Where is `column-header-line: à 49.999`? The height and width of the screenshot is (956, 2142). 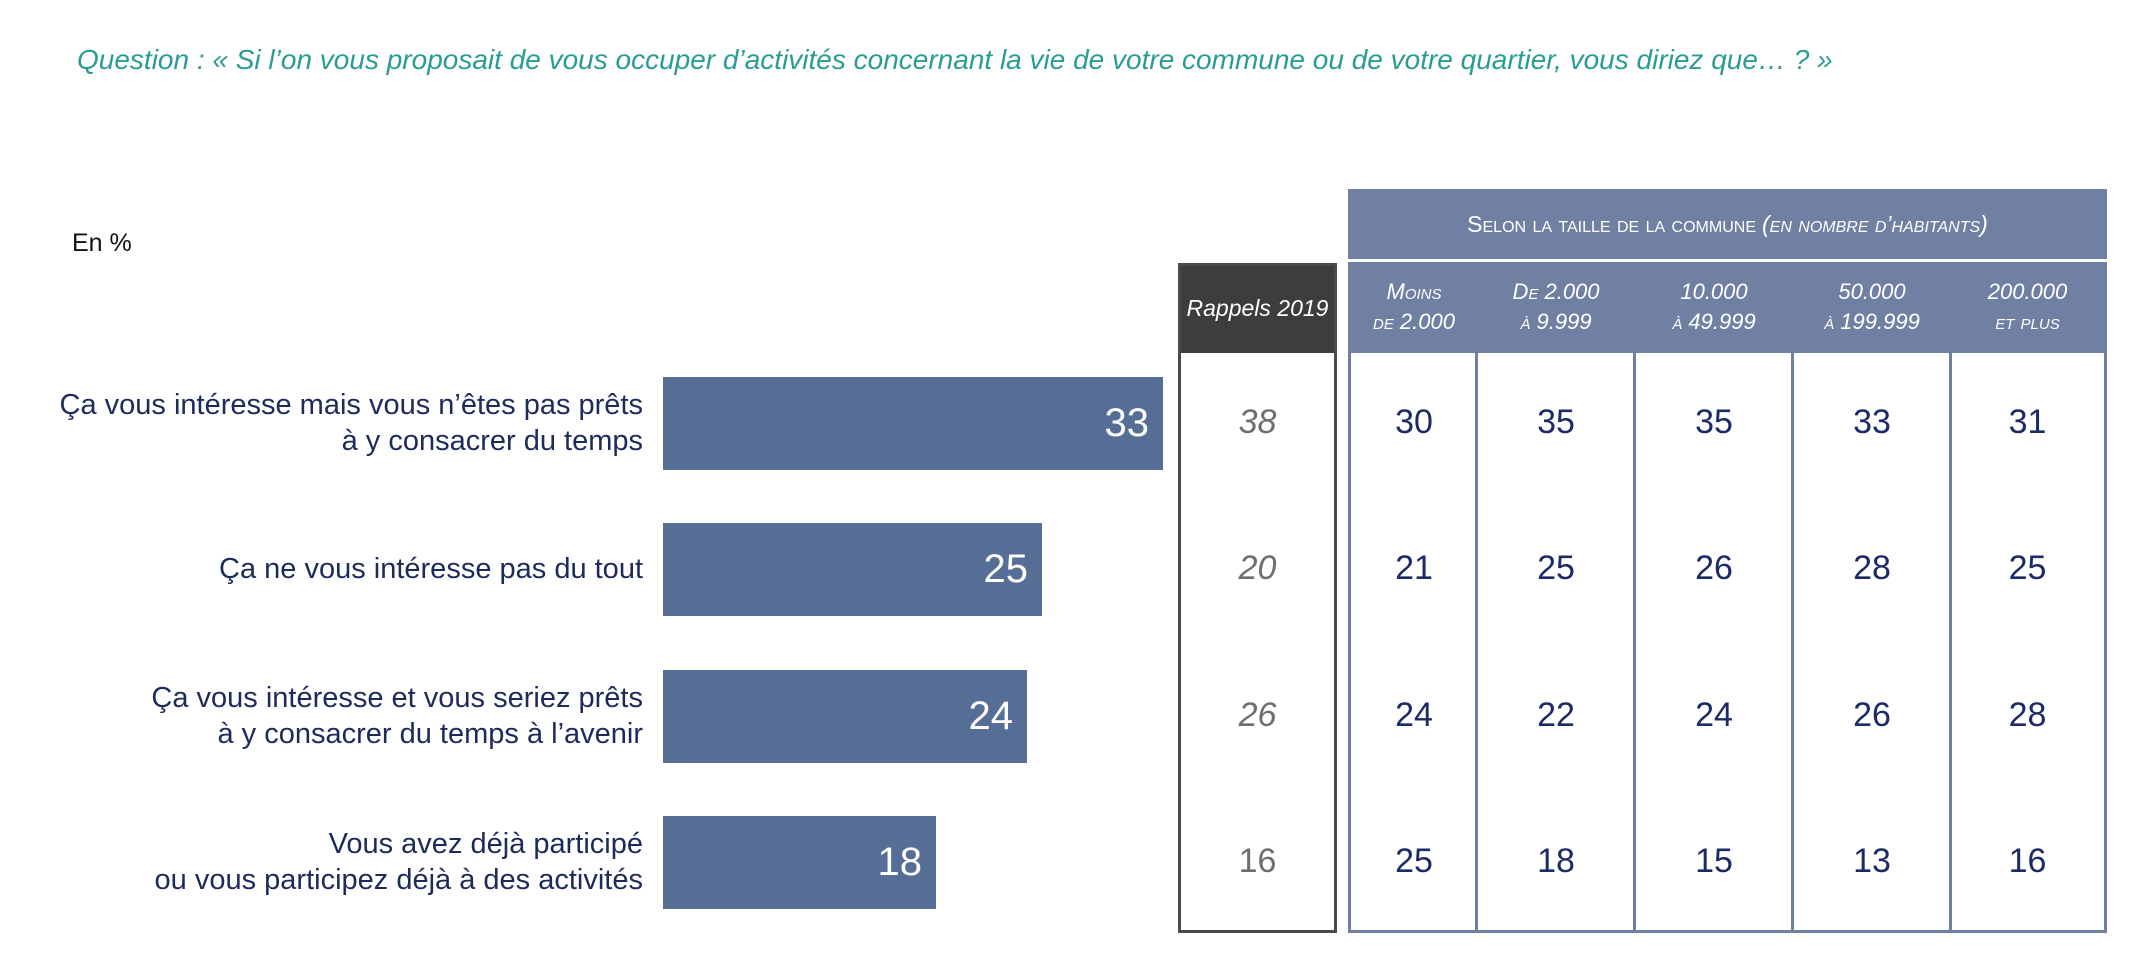
column-header-line: à 49.999 is located at coordinates (1714, 321).